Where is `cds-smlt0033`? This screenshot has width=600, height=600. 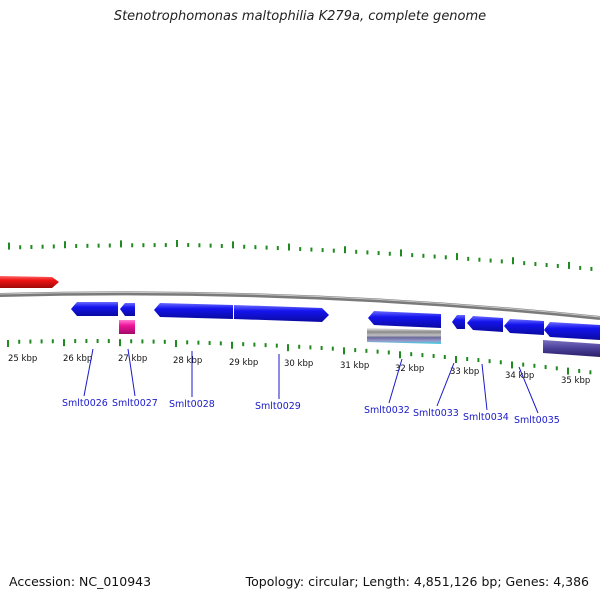 cds-smlt0033 is located at coordinates (458, 322).